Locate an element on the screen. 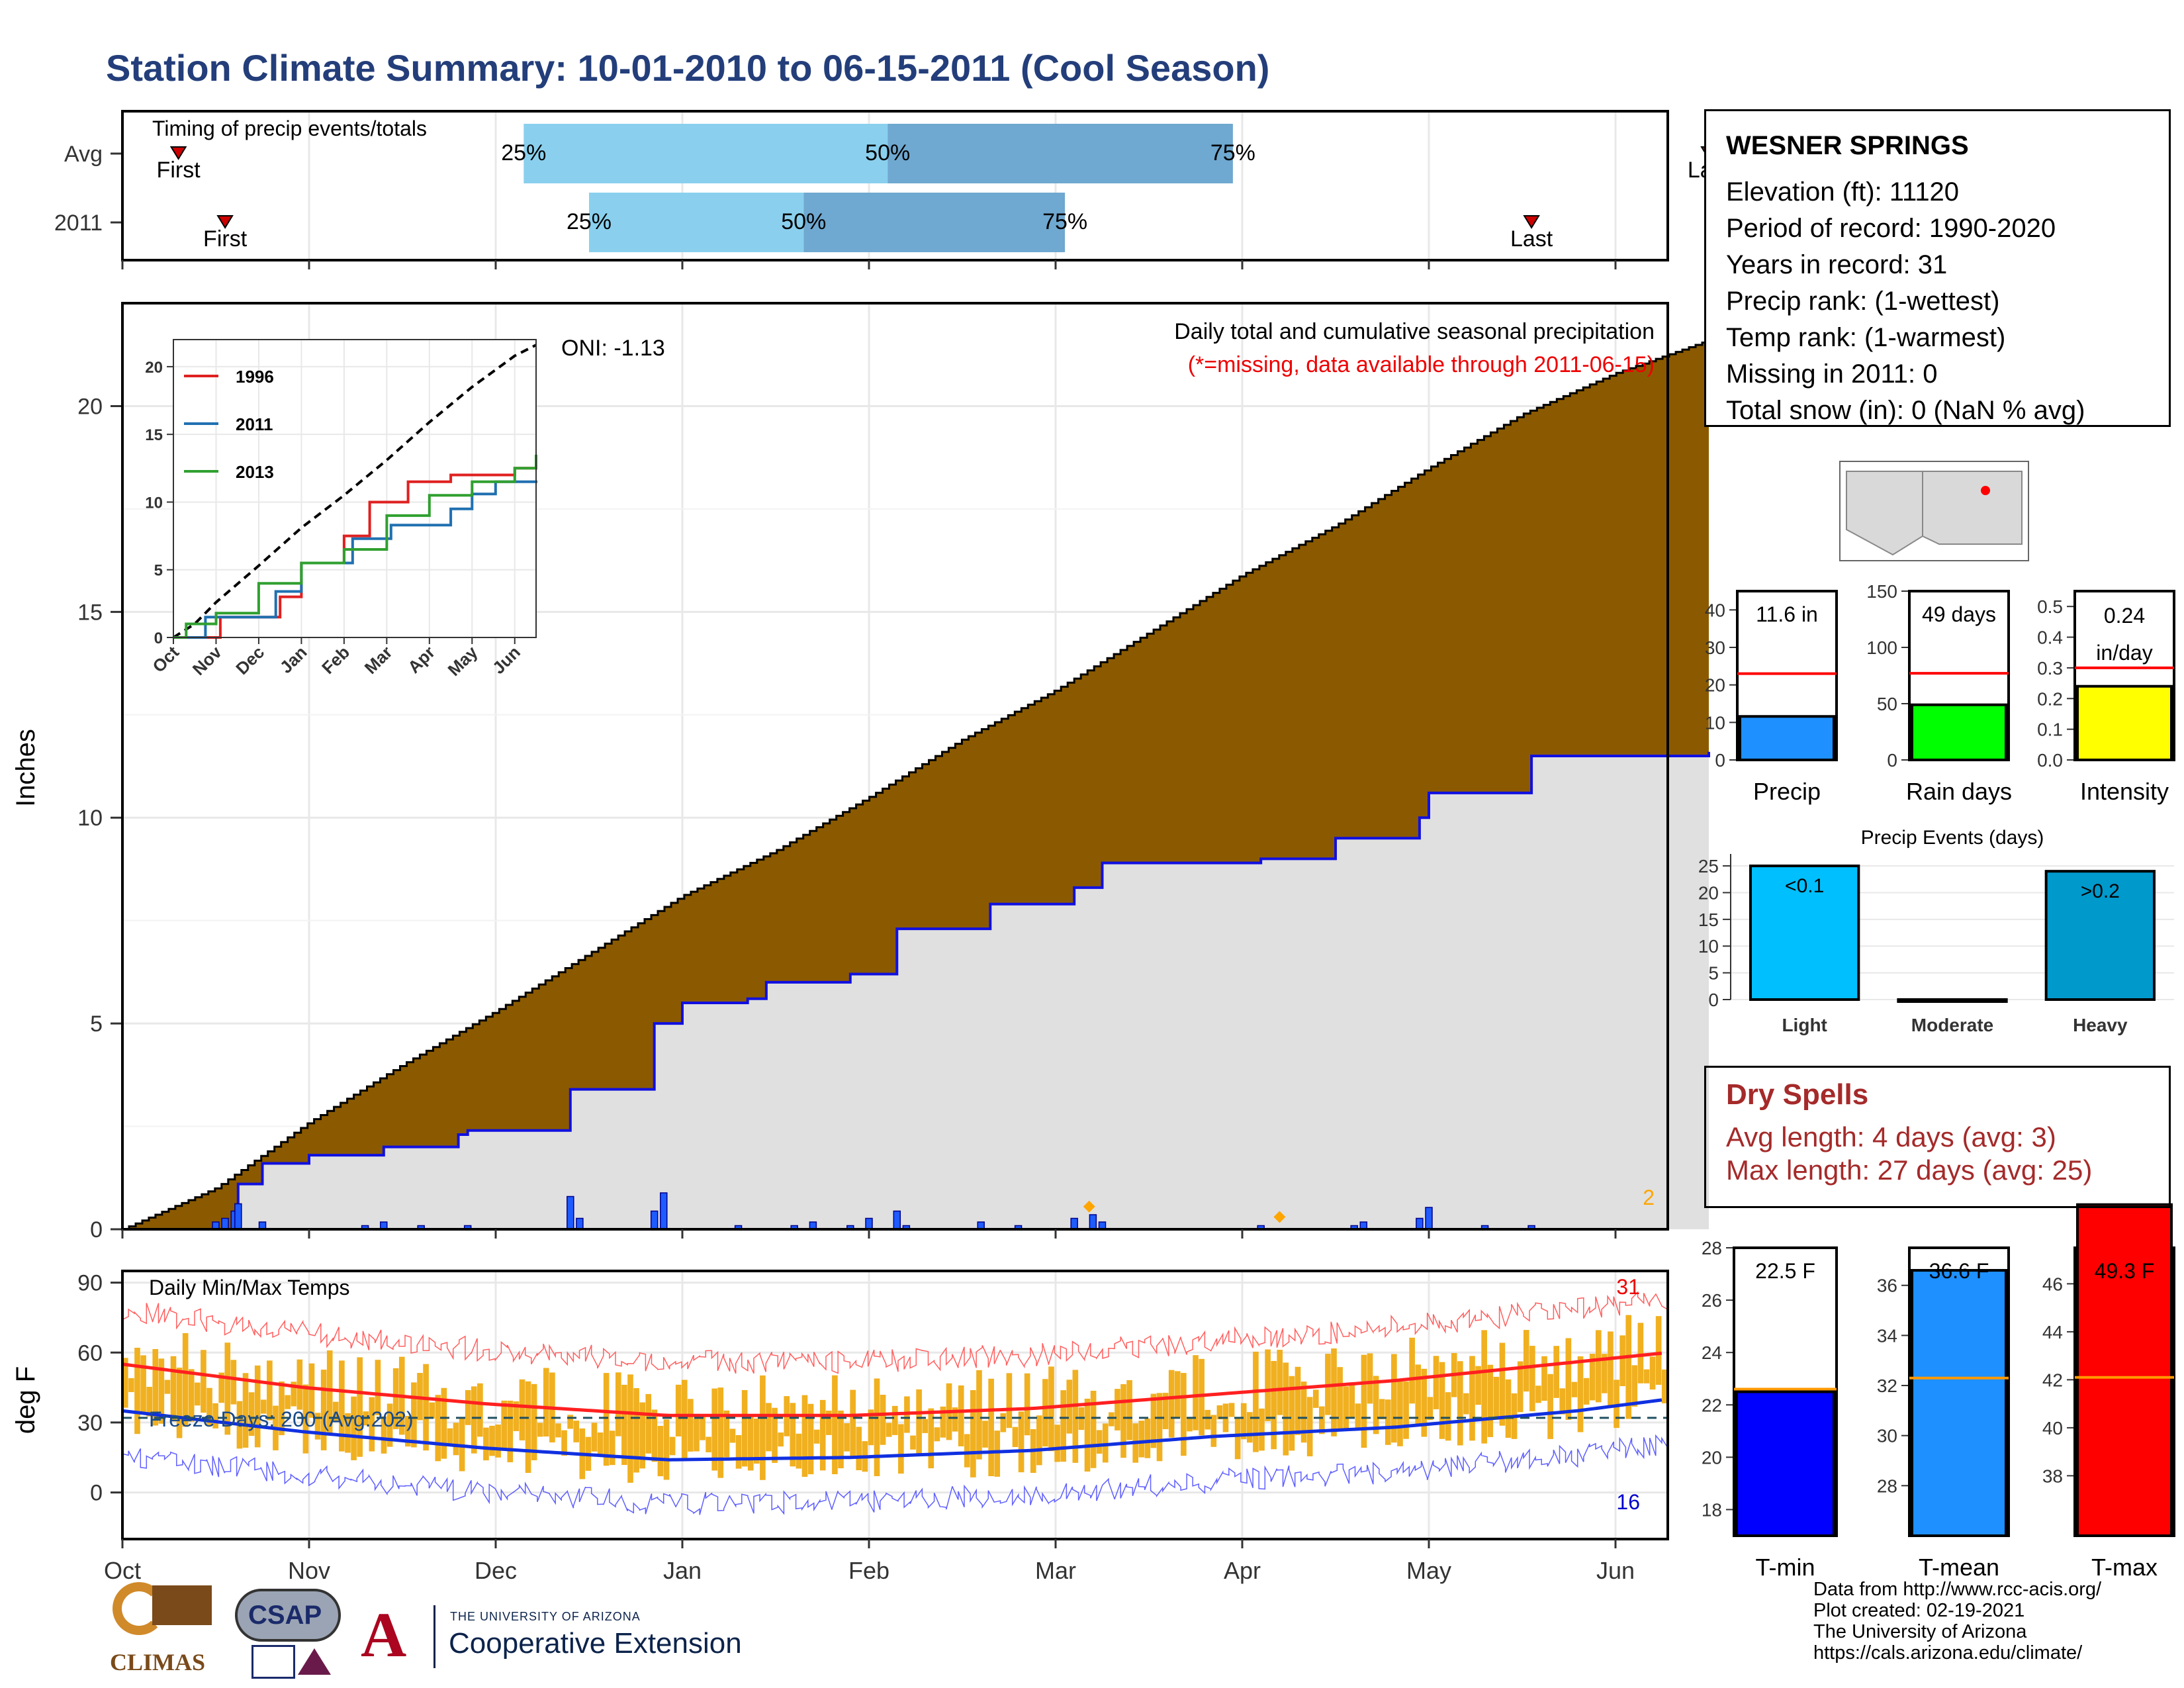 The image size is (2184, 1688). precip-bar is located at coordinates (1787, 738).